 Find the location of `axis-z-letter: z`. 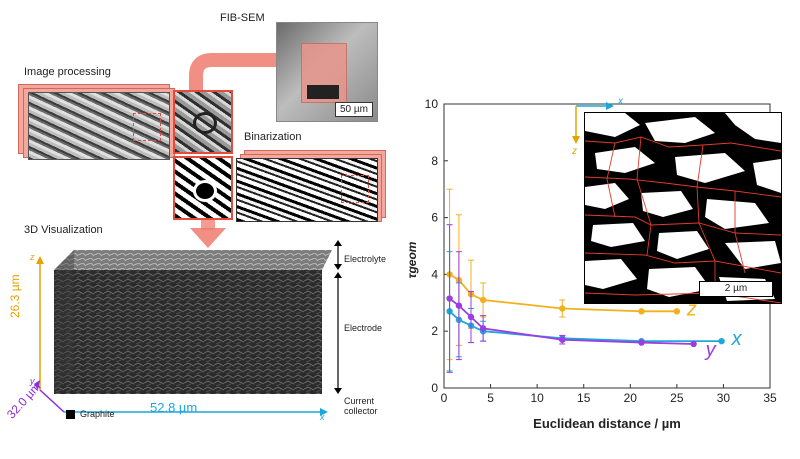

axis-z-letter: z is located at coordinates (32, 257).